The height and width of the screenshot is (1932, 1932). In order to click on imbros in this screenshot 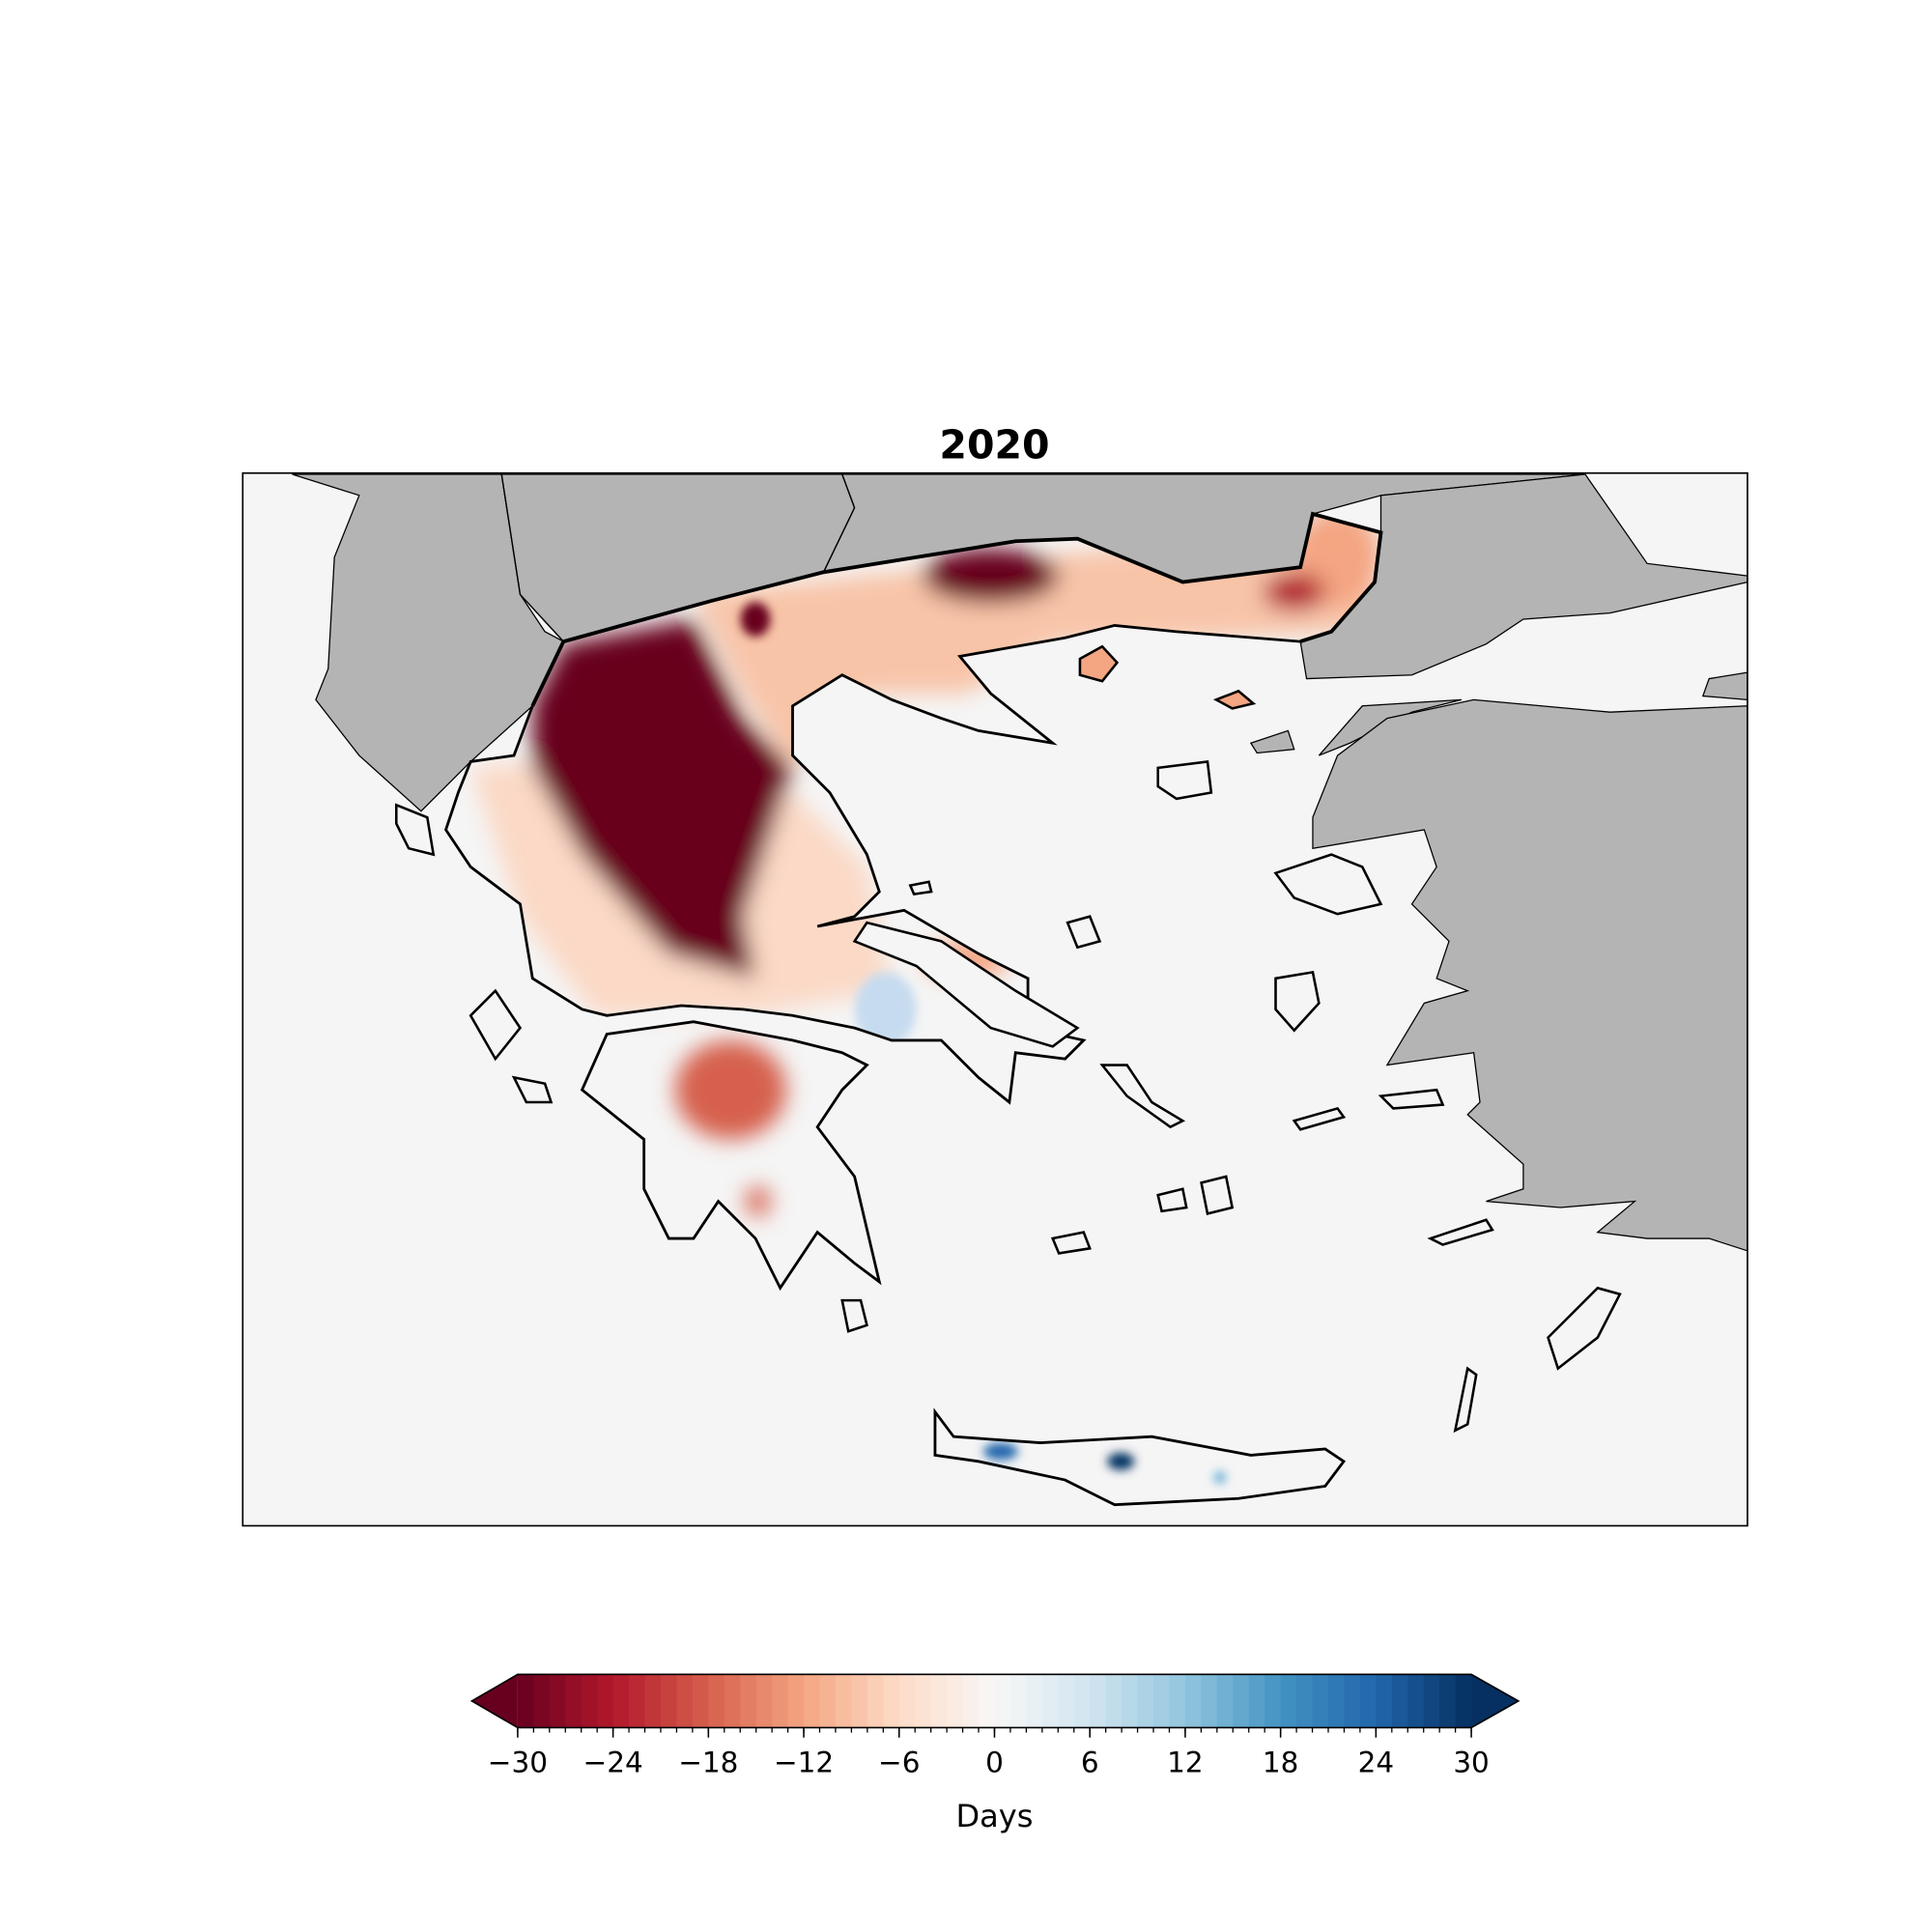, I will do `click(1272, 741)`.